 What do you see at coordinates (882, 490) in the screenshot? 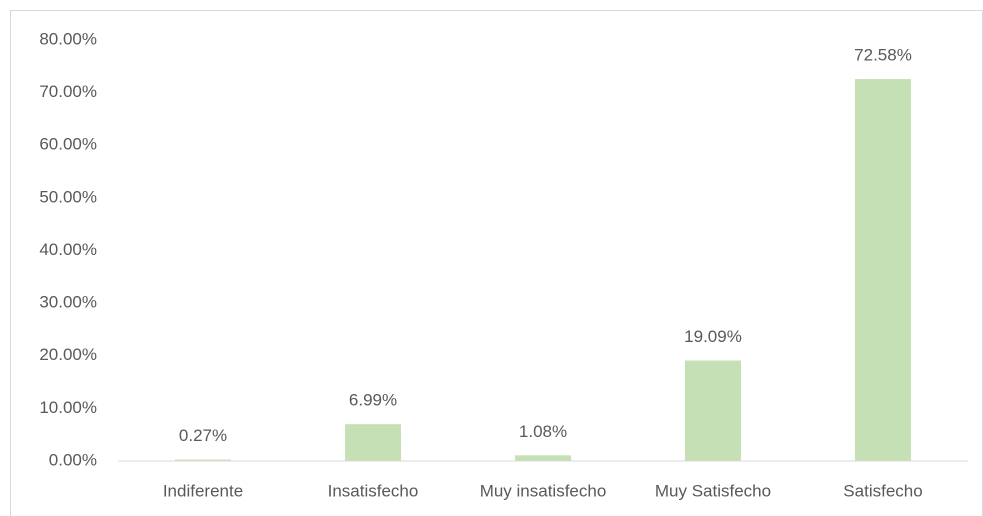
I see `x-tick-label: Satisfecho` at bounding box center [882, 490].